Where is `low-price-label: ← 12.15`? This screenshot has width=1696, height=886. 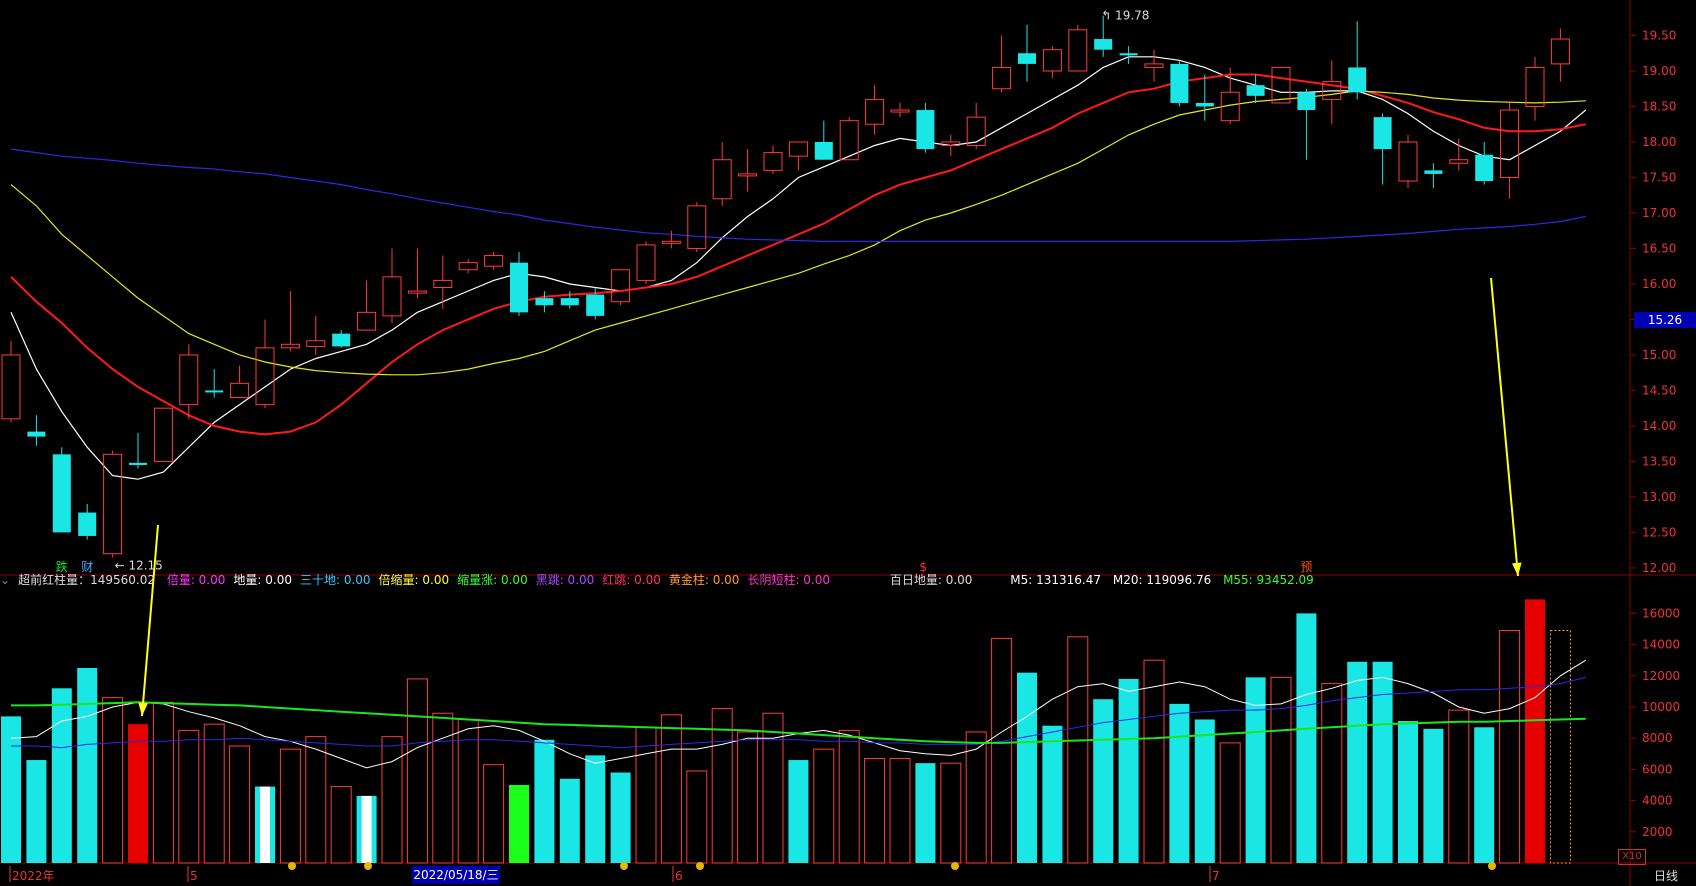
low-price-label: ← 12.15 is located at coordinates (139, 565).